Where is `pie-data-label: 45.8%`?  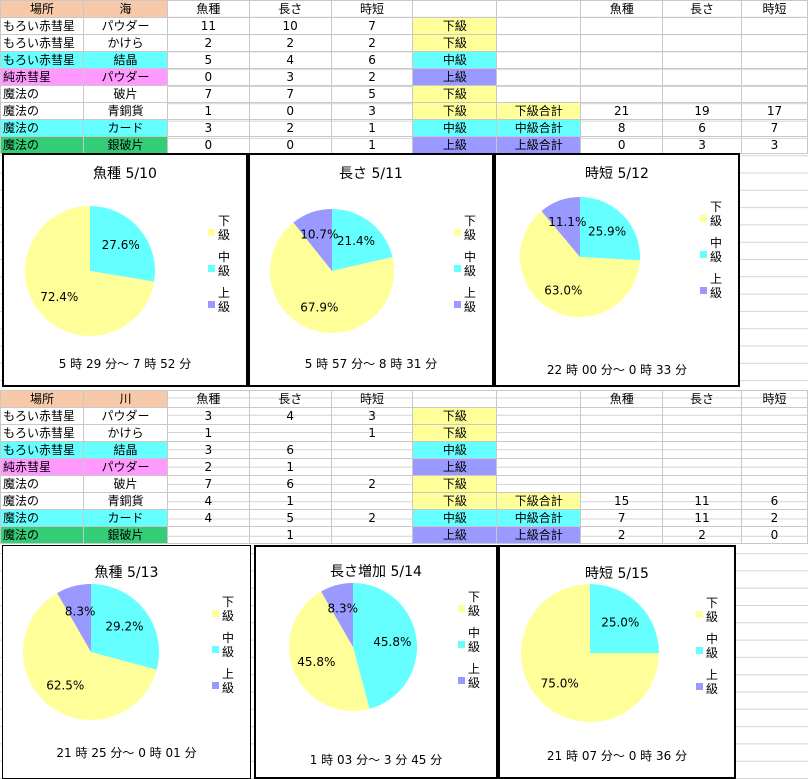 pie-data-label: 45.8% is located at coordinates (392, 642).